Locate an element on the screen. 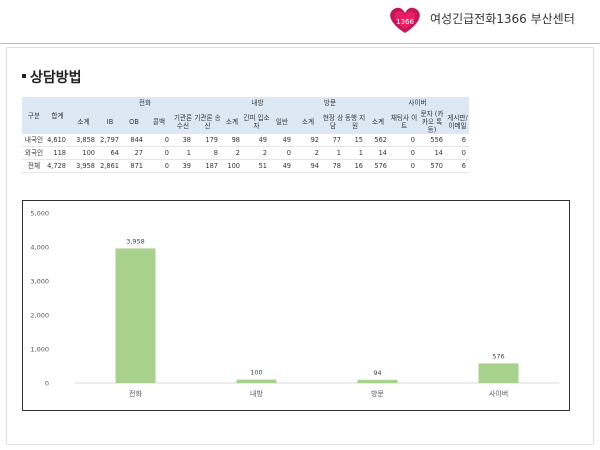 This screenshot has width=600, height=450. col-header-total: 합계 is located at coordinates (57, 115).